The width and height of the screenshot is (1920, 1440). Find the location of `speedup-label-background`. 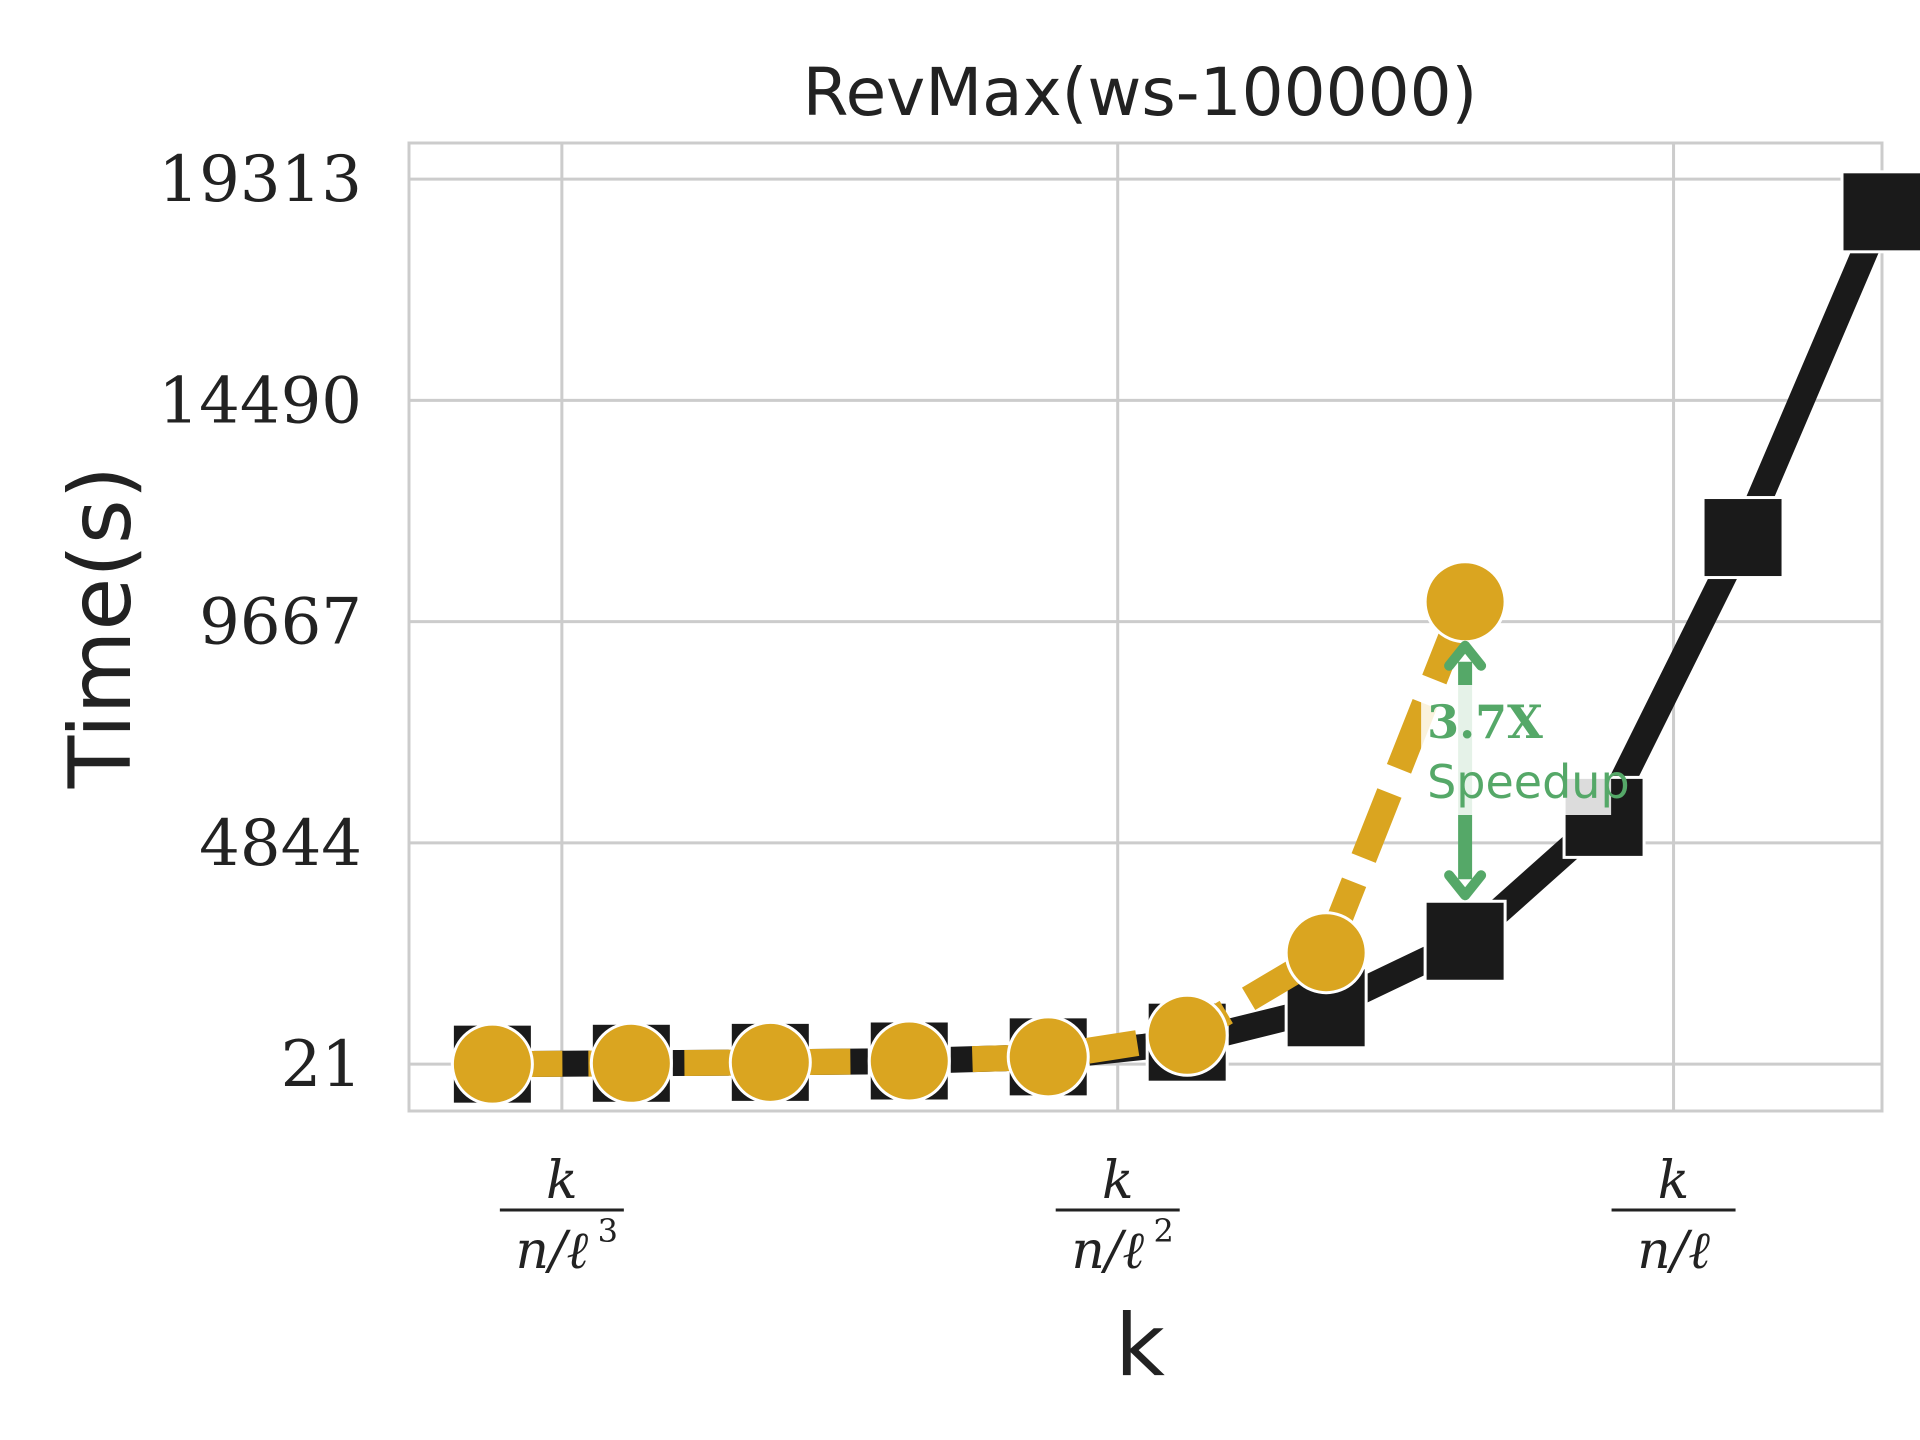

speedup-label-background is located at coordinates (1516, 750).